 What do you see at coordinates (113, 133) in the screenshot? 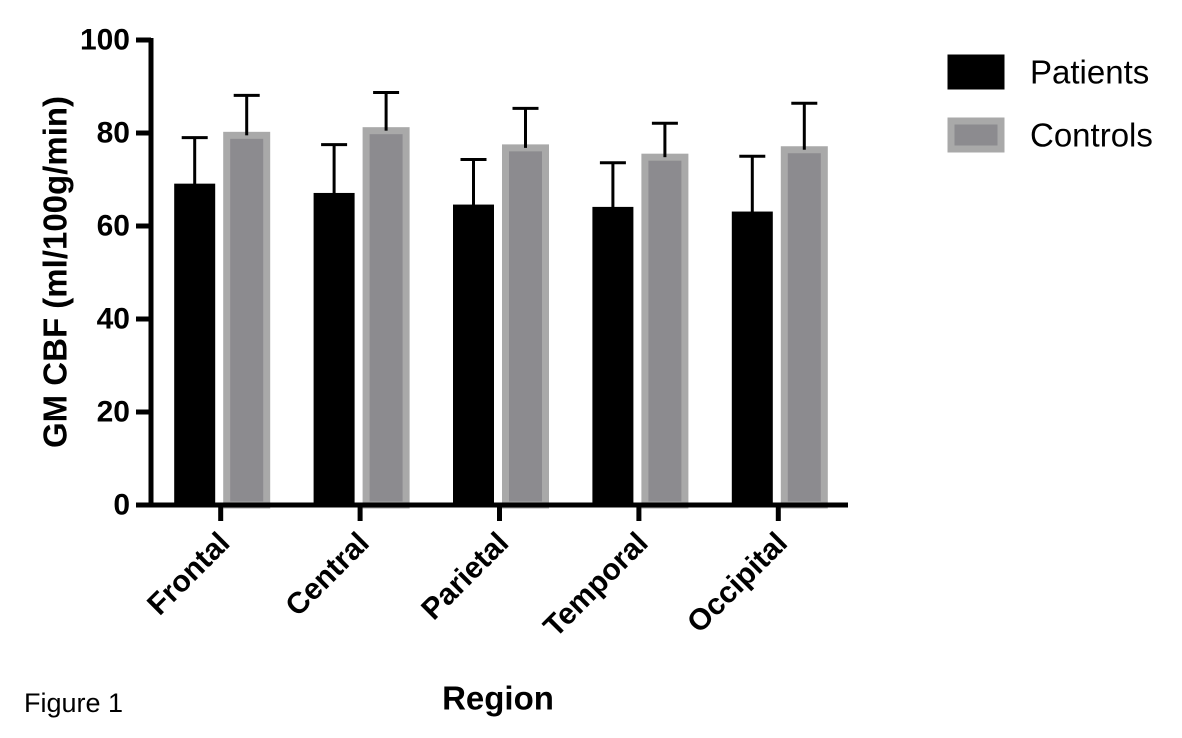
I see `y-tick-label: 80` at bounding box center [113, 133].